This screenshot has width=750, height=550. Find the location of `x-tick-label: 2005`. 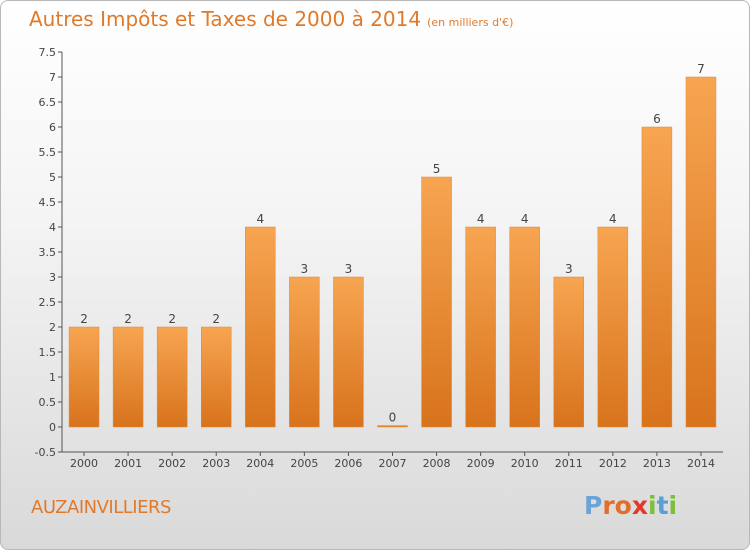

x-tick-label: 2005 is located at coordinates (304, 463).